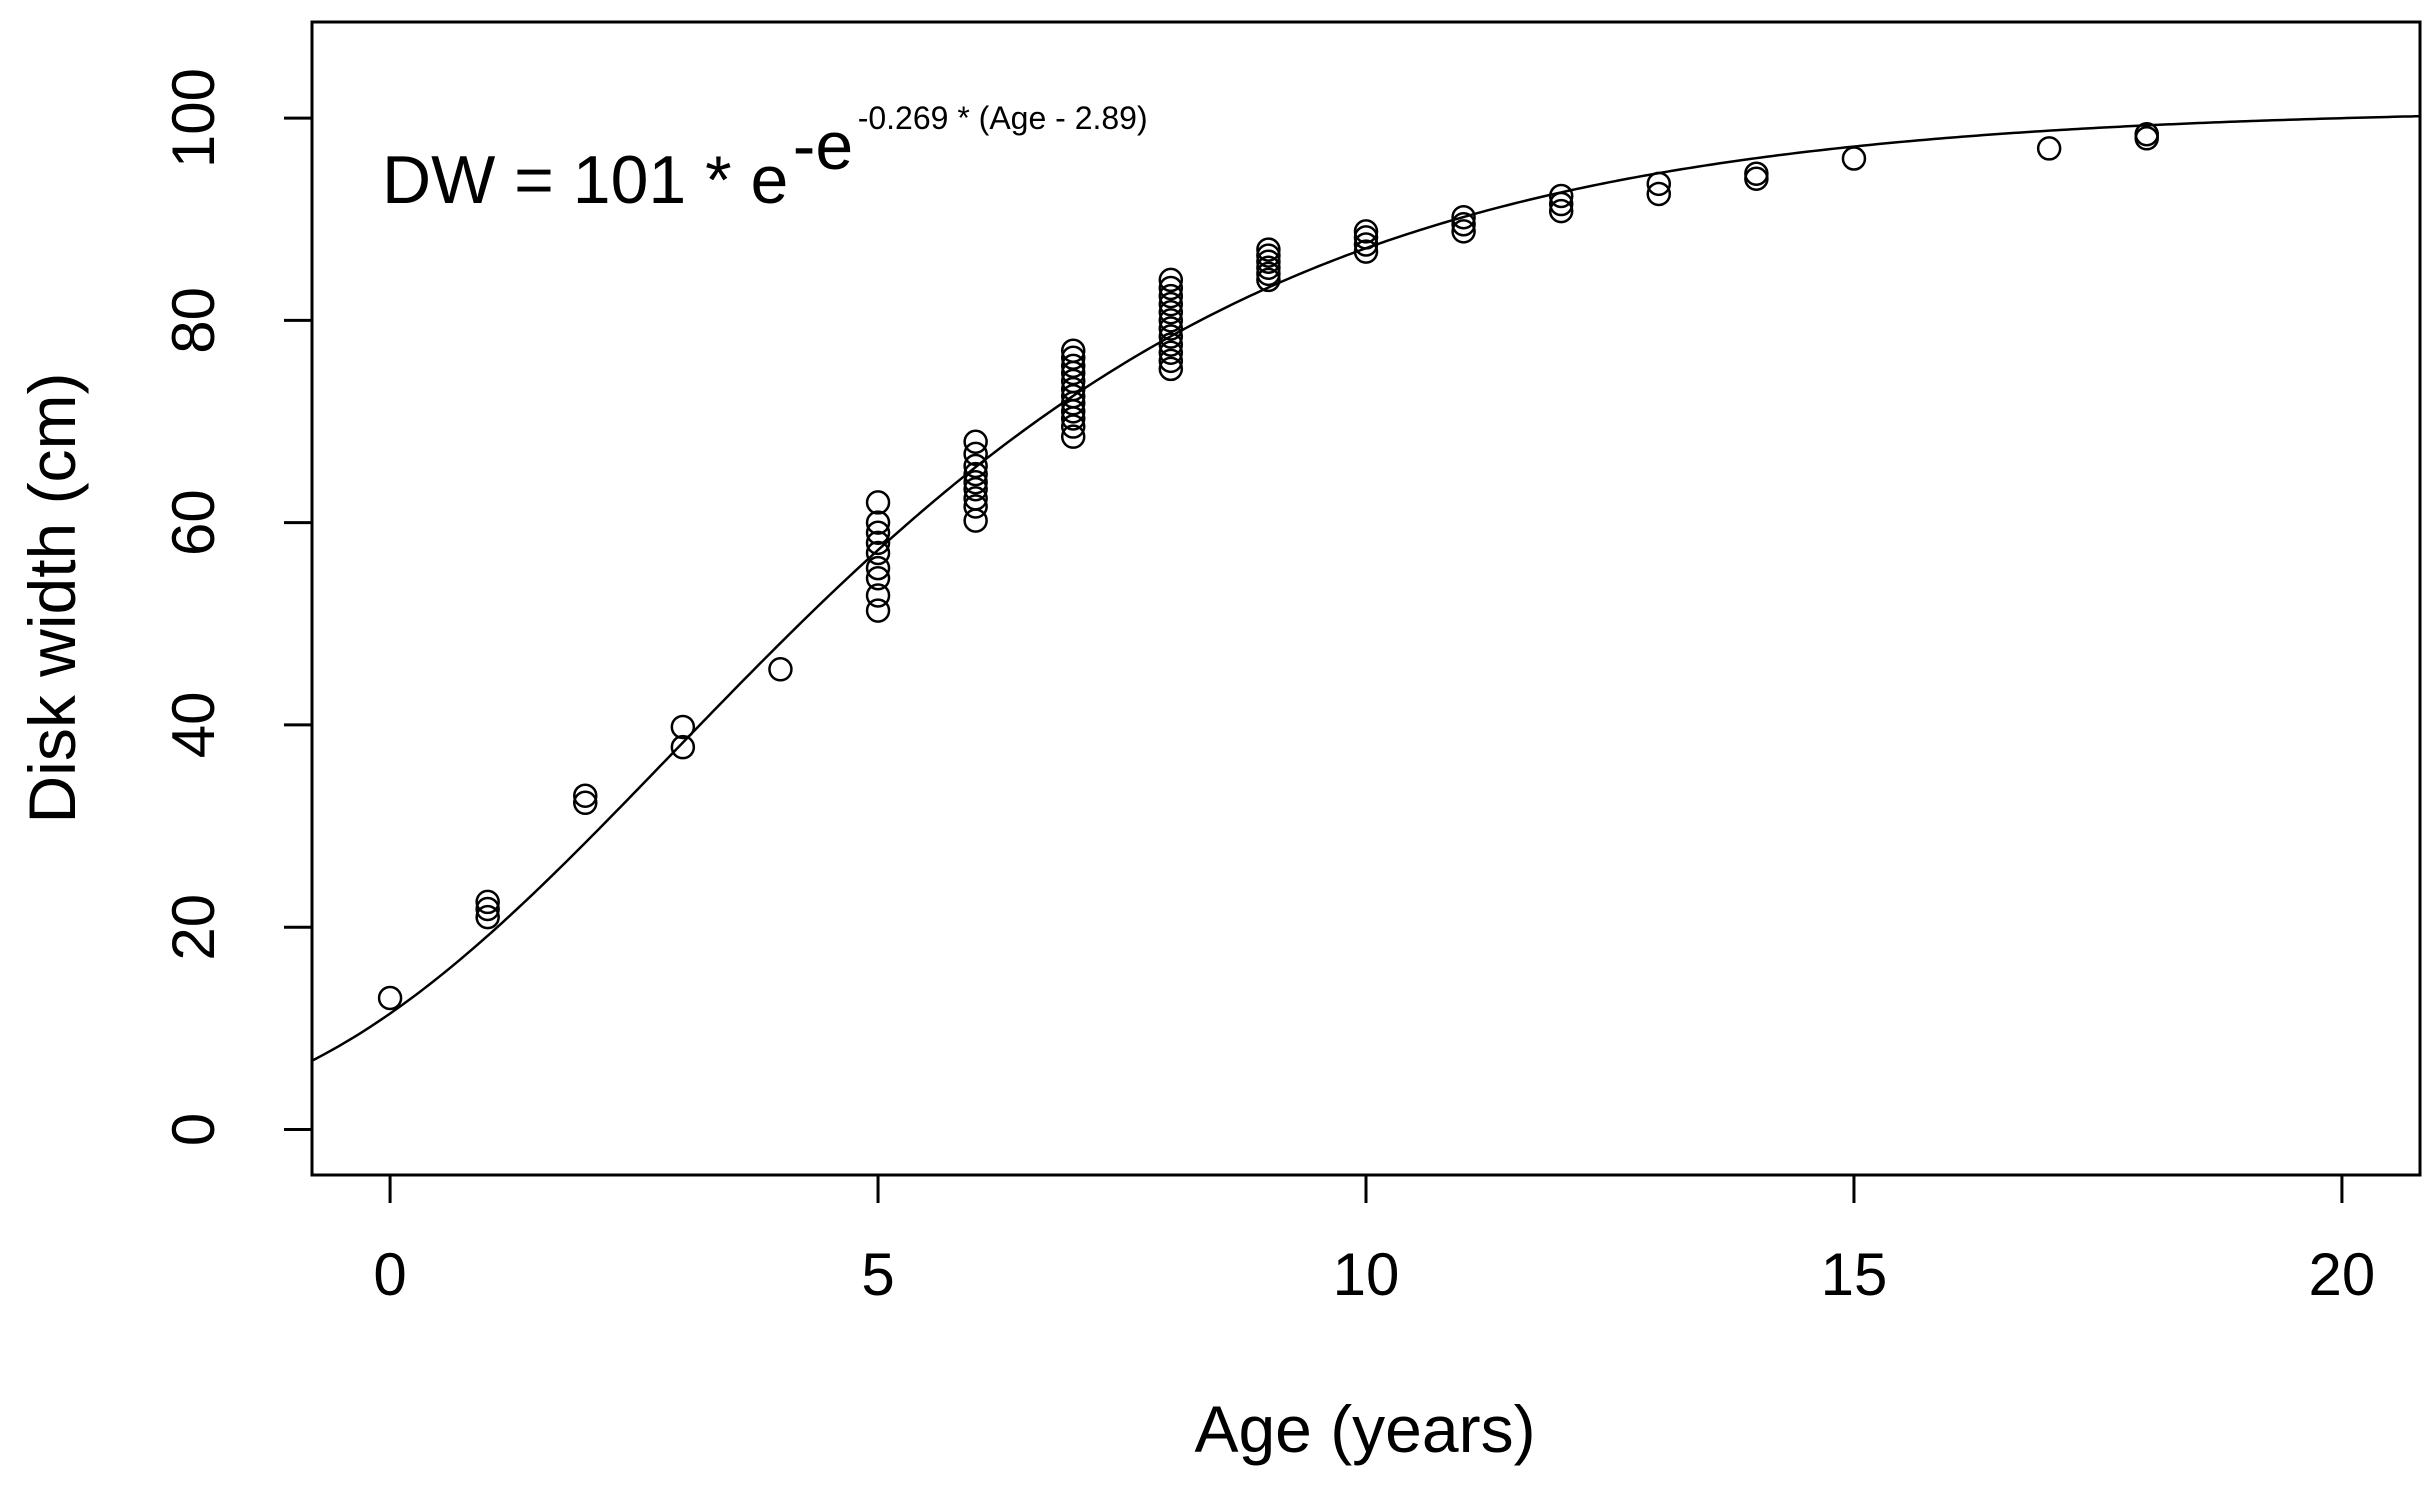  What do you see at coordinates (2342, 1274) in the screenshot?
I see `x-tick-label: 20` at bounding box center [2342, 1274].